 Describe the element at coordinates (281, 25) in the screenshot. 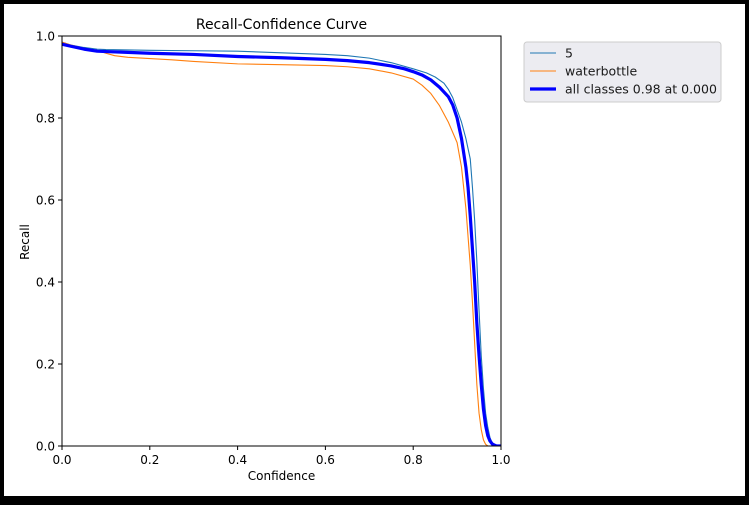

I see `chart-title: Recall-Confidence Curve` at that location.